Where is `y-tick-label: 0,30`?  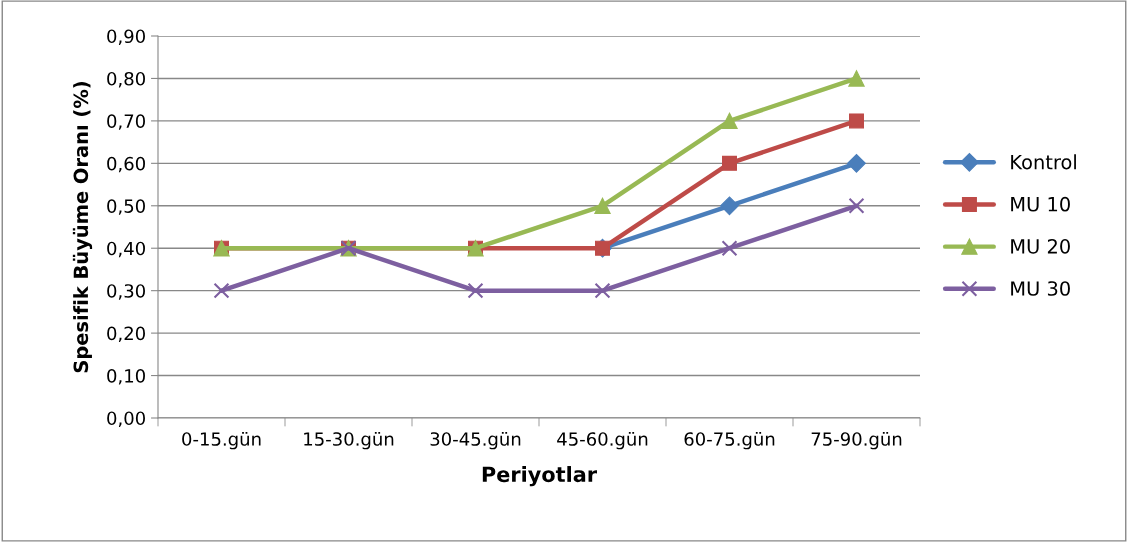
y-tick-label: 0,30 is located at coordinates (126, 292).